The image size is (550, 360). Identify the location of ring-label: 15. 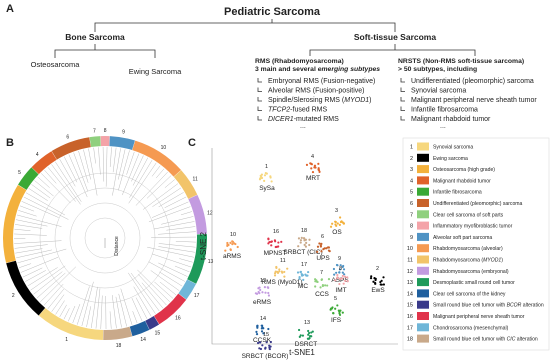
(158, 333).